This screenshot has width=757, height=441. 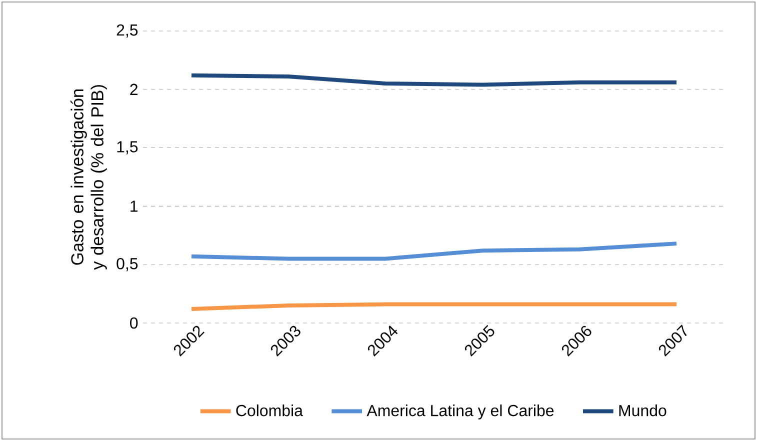 I want to click on y-tick-label: 2,5, so click(x=127, y=31).